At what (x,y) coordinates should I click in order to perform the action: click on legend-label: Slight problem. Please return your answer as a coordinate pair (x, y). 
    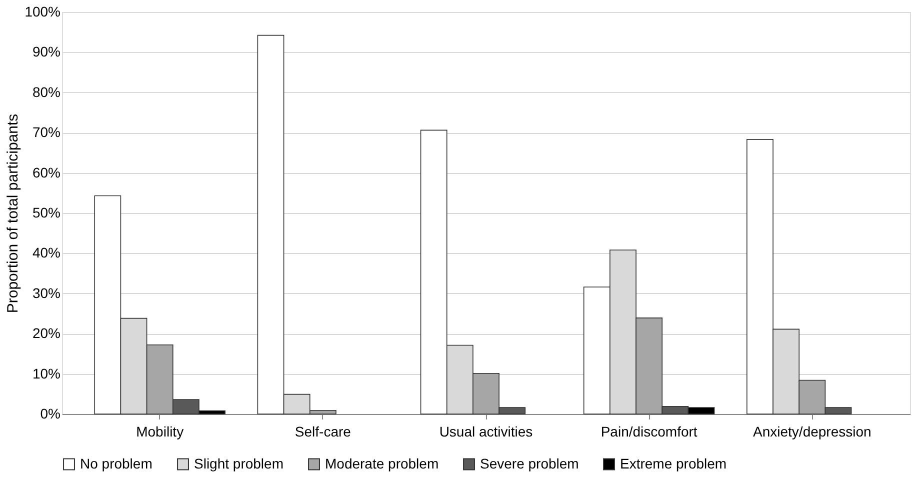
    Looking at the image, I should click on (239, 463).